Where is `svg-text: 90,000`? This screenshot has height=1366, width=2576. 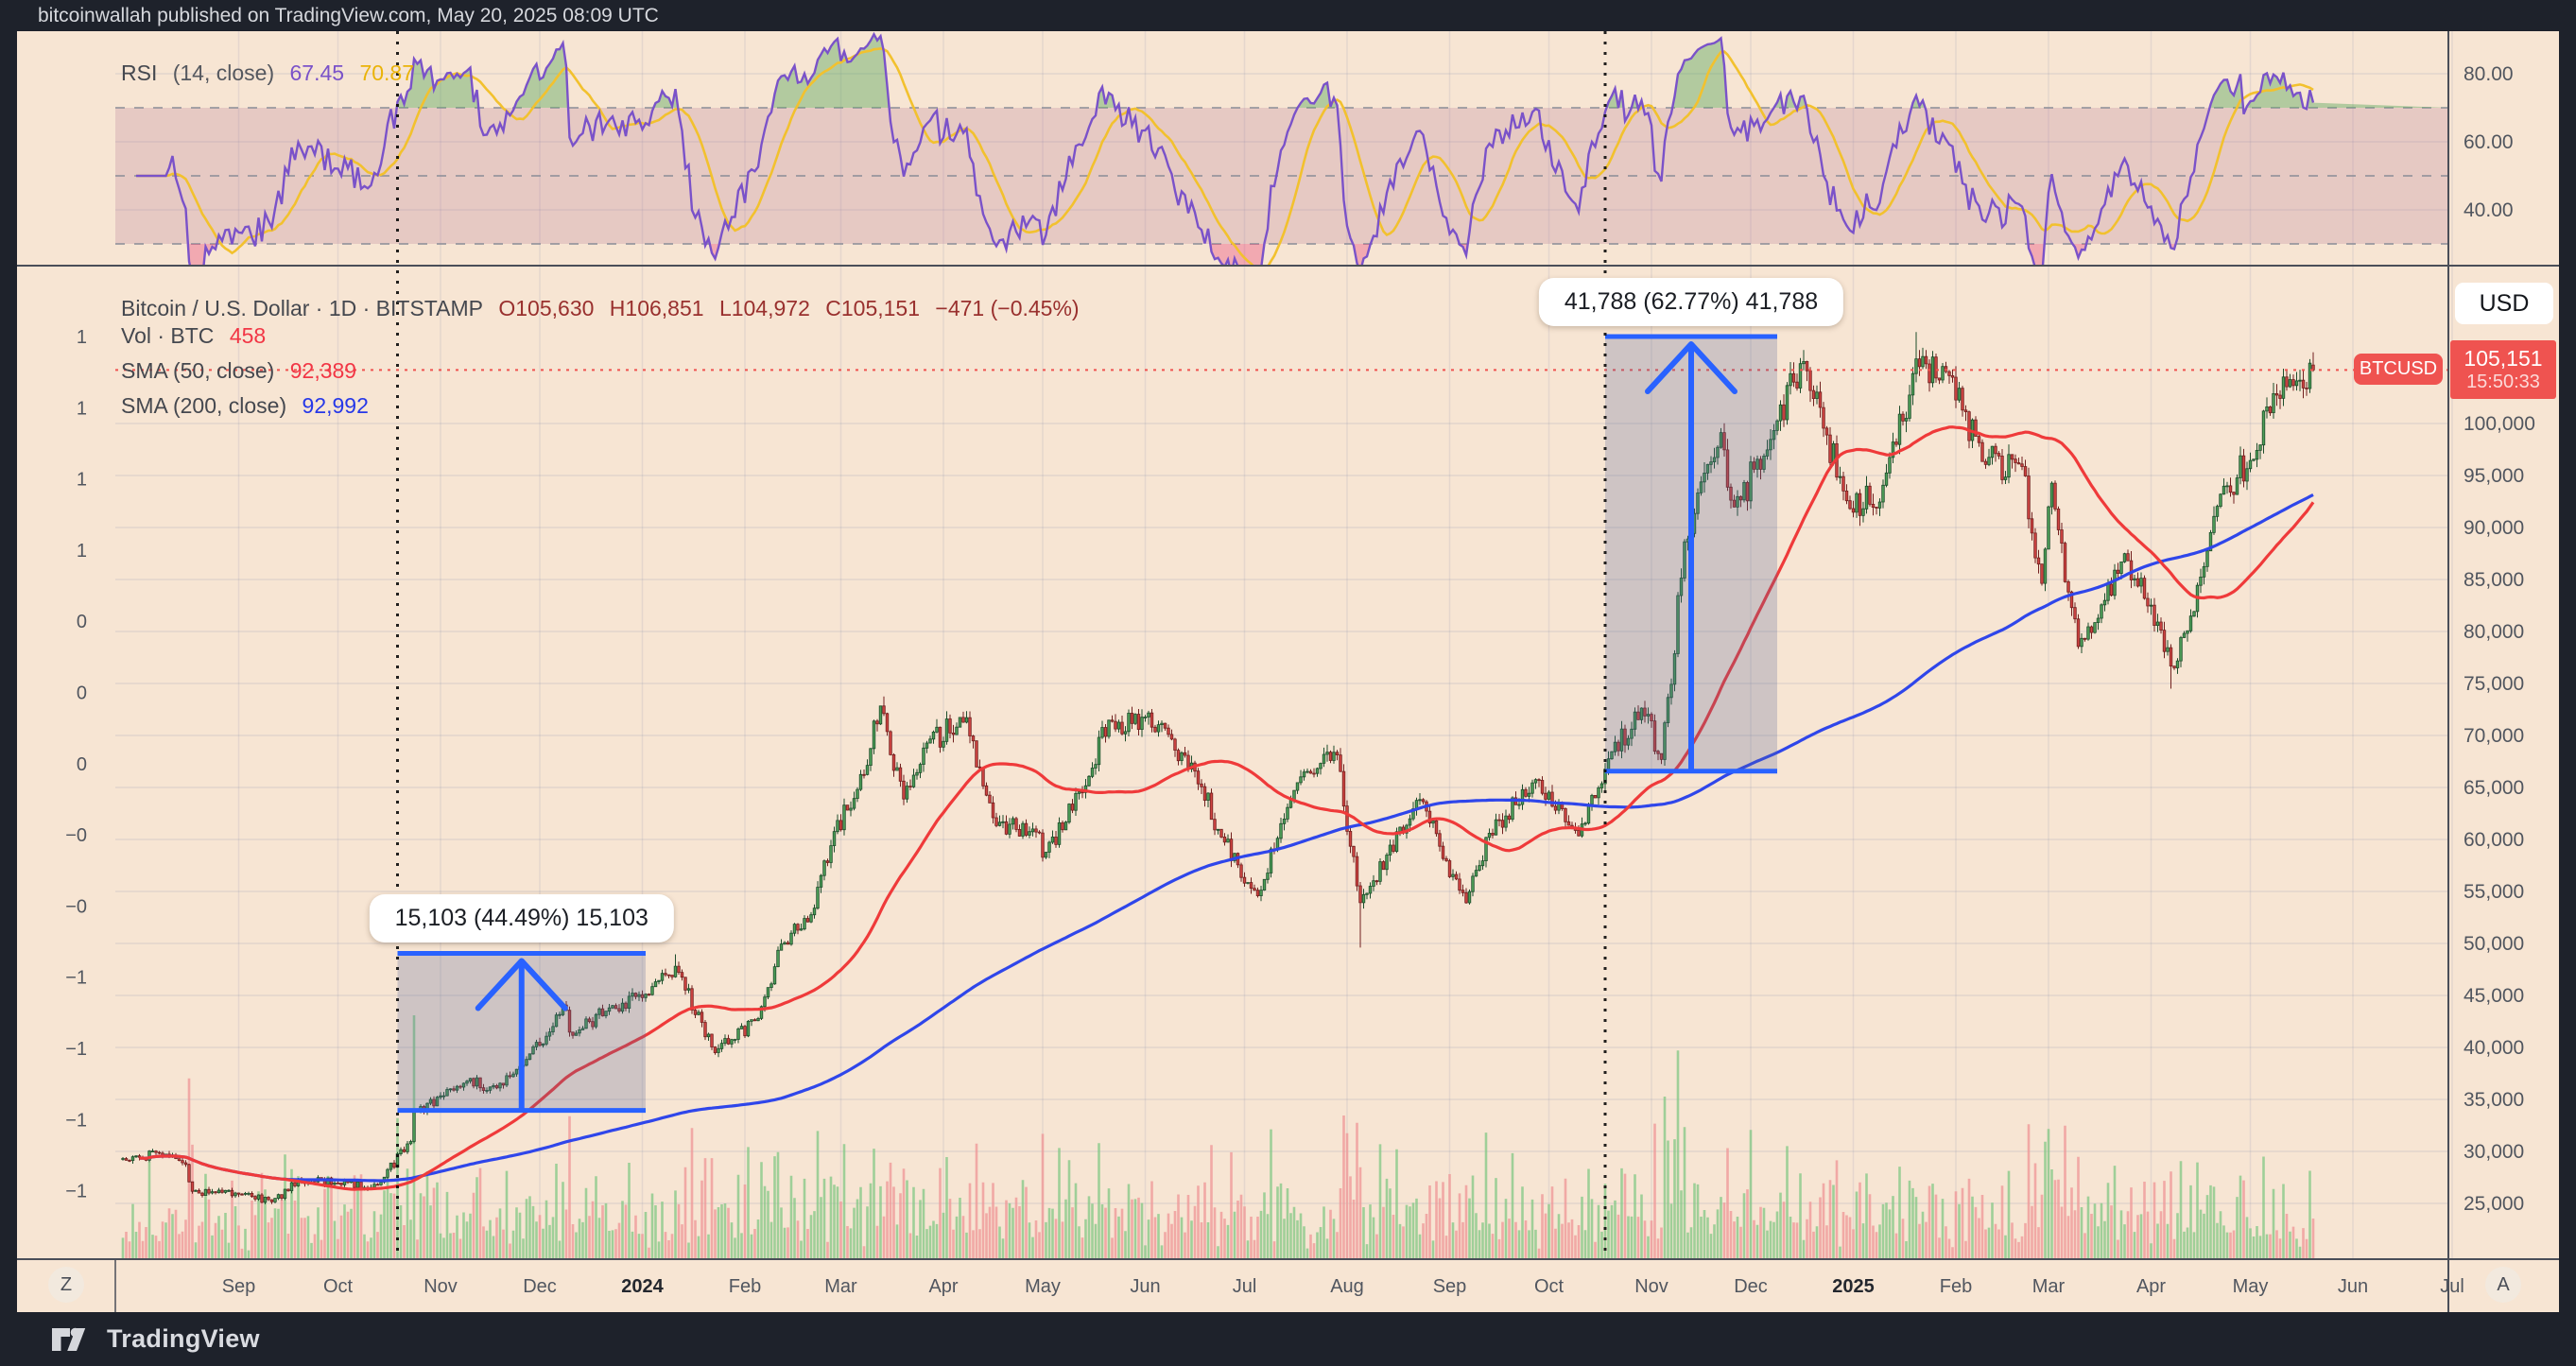 svg-text: 90,000 is located at coordinates (2494, 528).